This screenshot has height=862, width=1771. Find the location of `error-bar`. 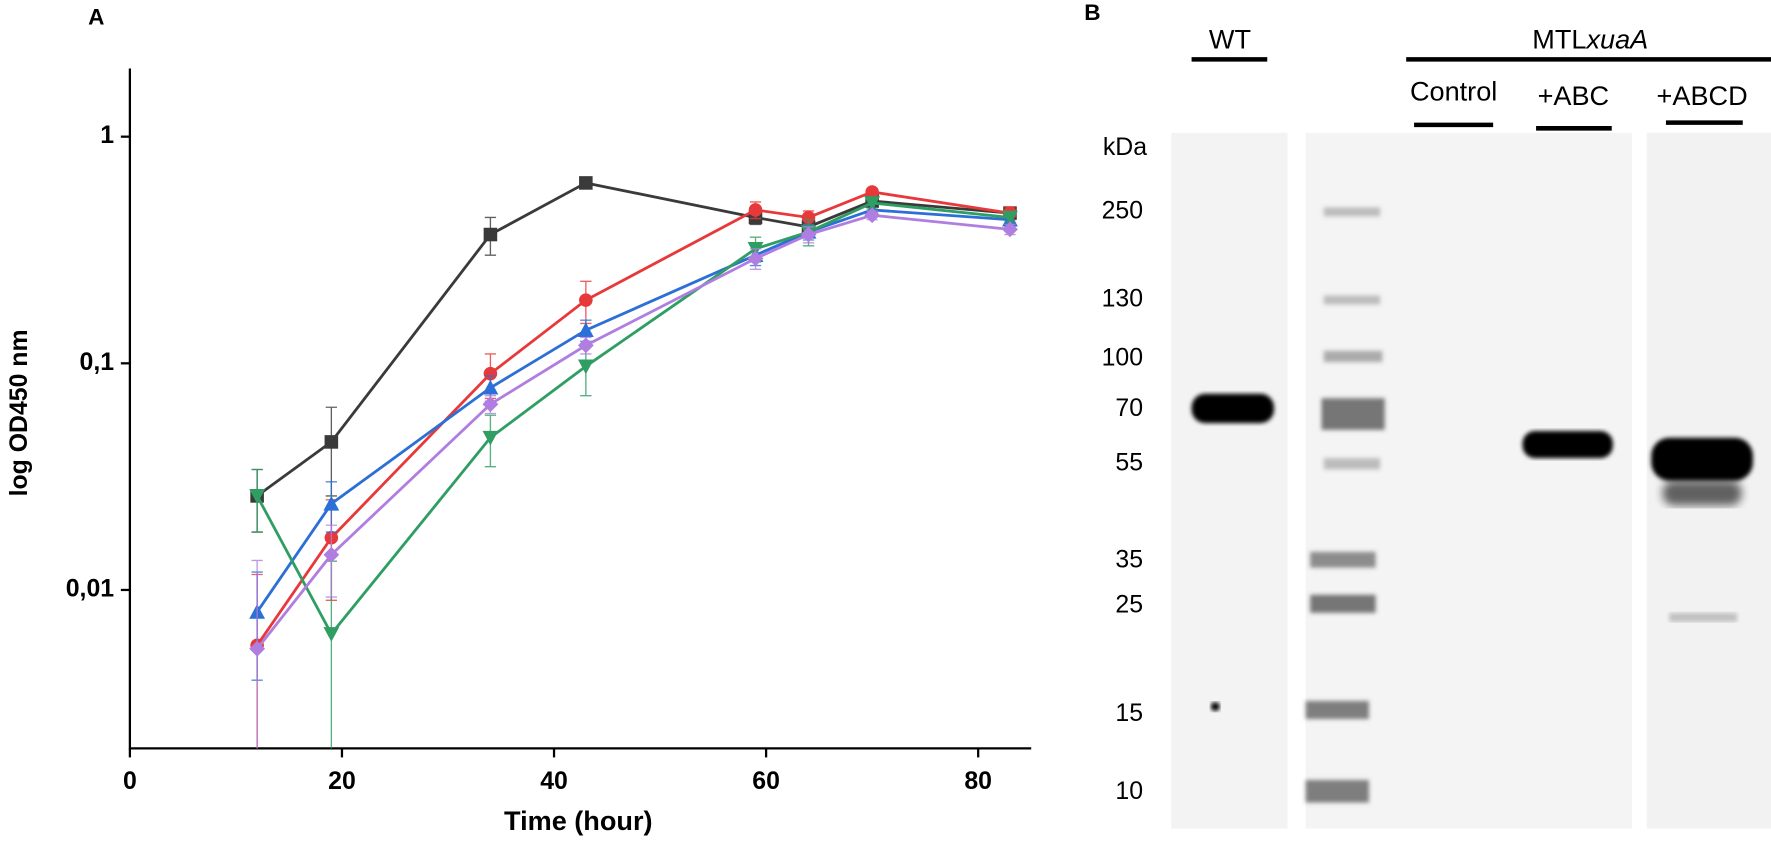

error-bar is located at coordinates (257, 654).